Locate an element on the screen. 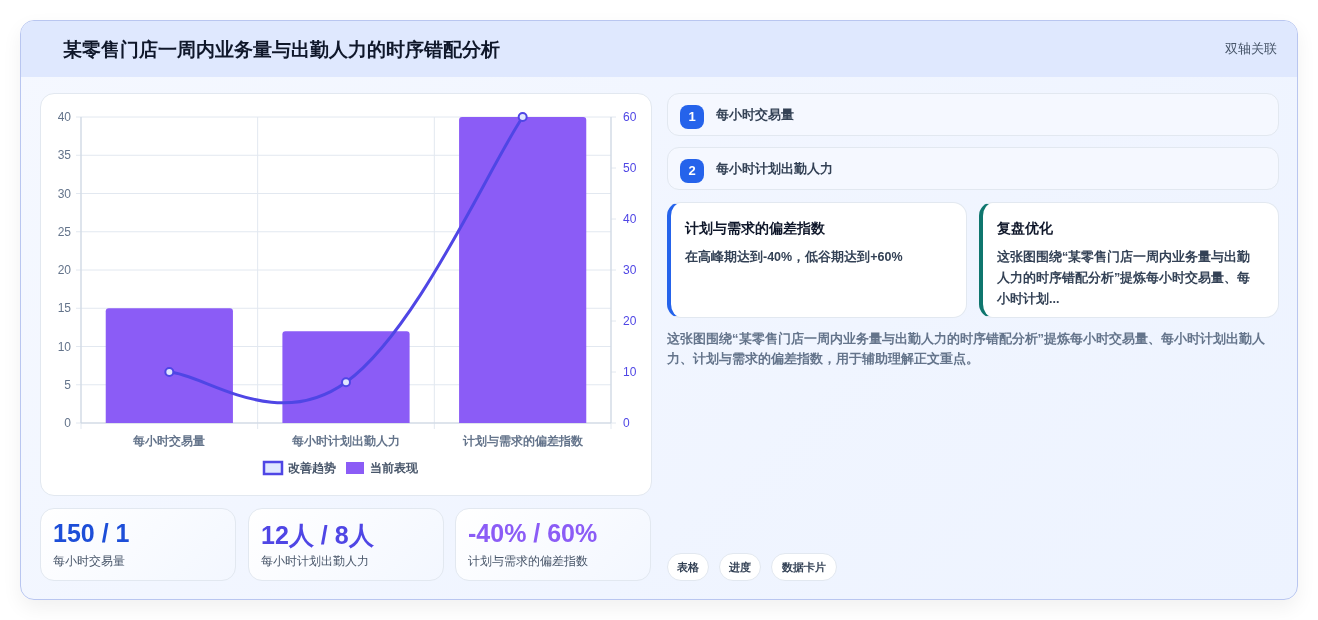 This screenshot has height=620, width=1318. y-tick-label: 10 is located at coordinates (64, 346).